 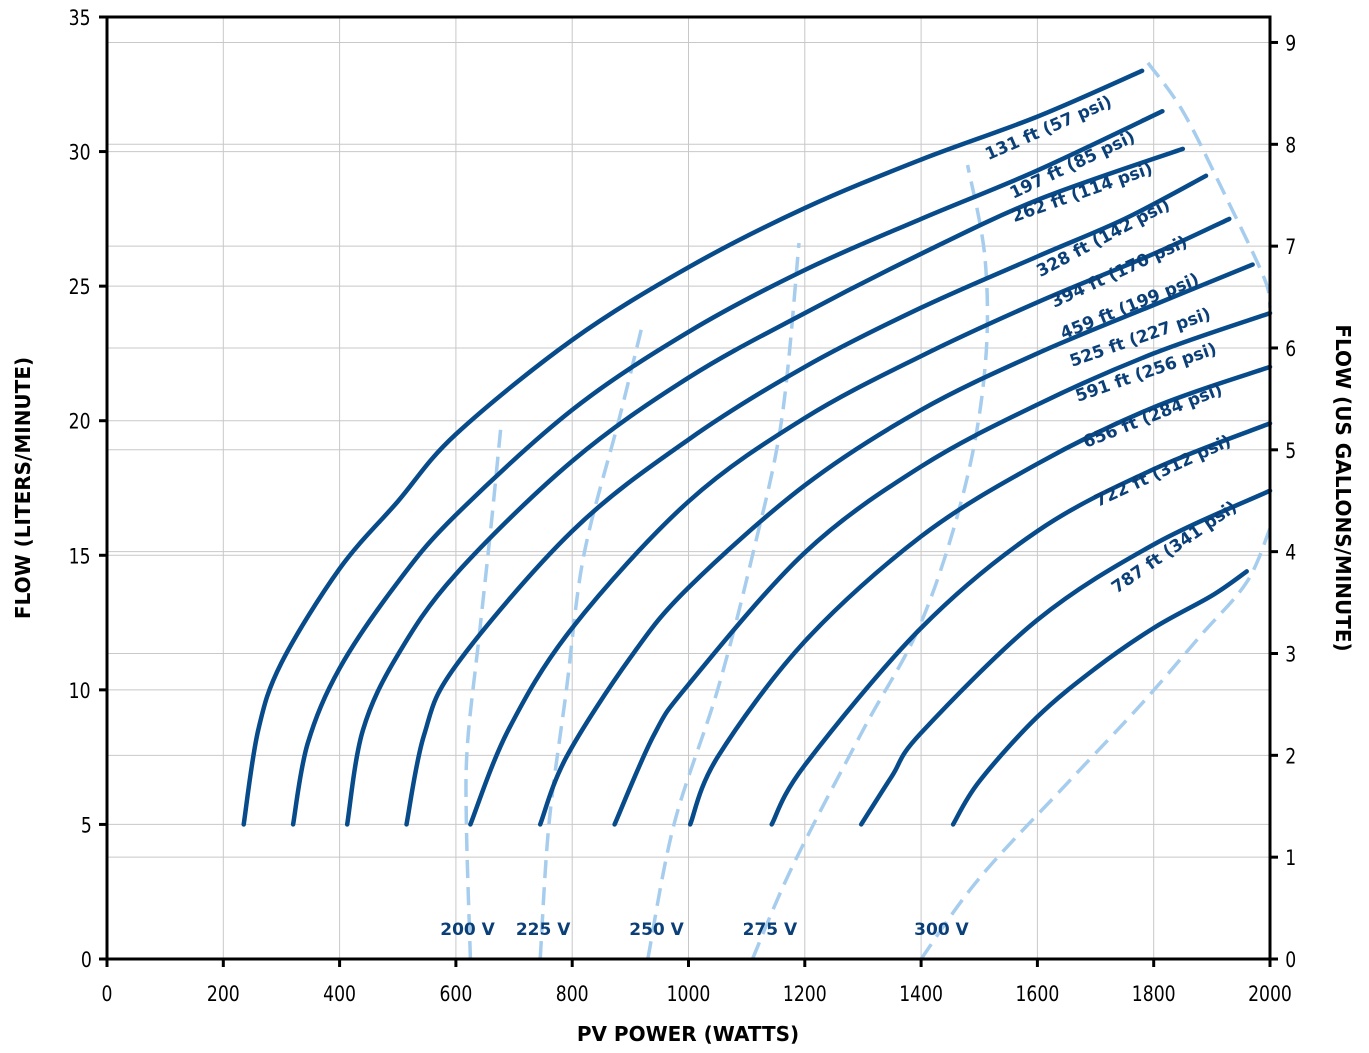 What do you see at coordinates (543, 930) in the screenshot?
I see `voltage-label: 225 V` at bounding box center [543, 930].